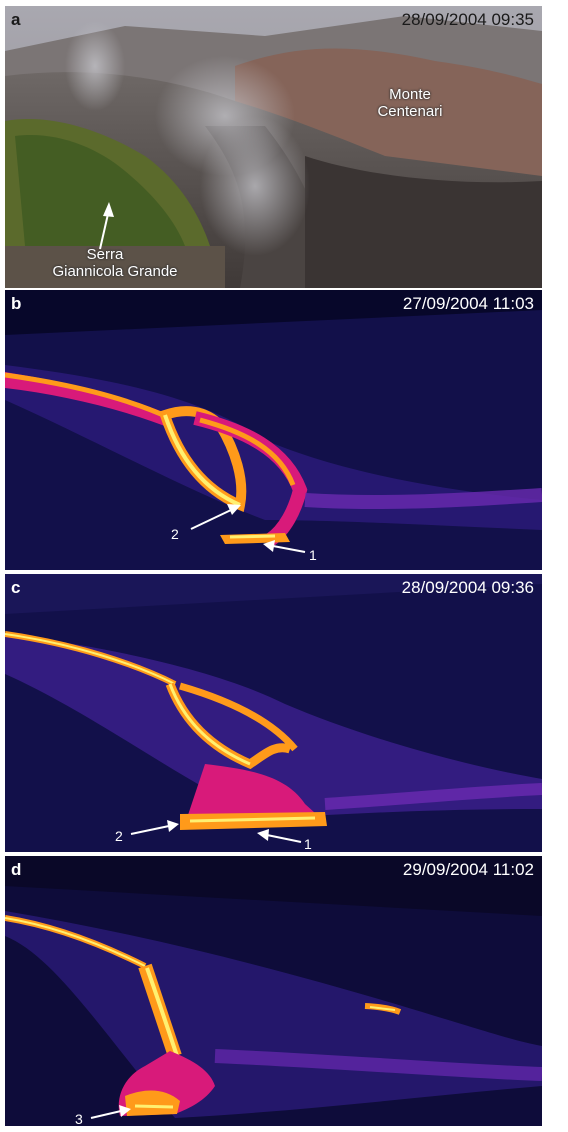  Describe the element at coordinates (410, 103) in the screenshot. I see `monte-centenari-label: Monte Centenari` at that location.